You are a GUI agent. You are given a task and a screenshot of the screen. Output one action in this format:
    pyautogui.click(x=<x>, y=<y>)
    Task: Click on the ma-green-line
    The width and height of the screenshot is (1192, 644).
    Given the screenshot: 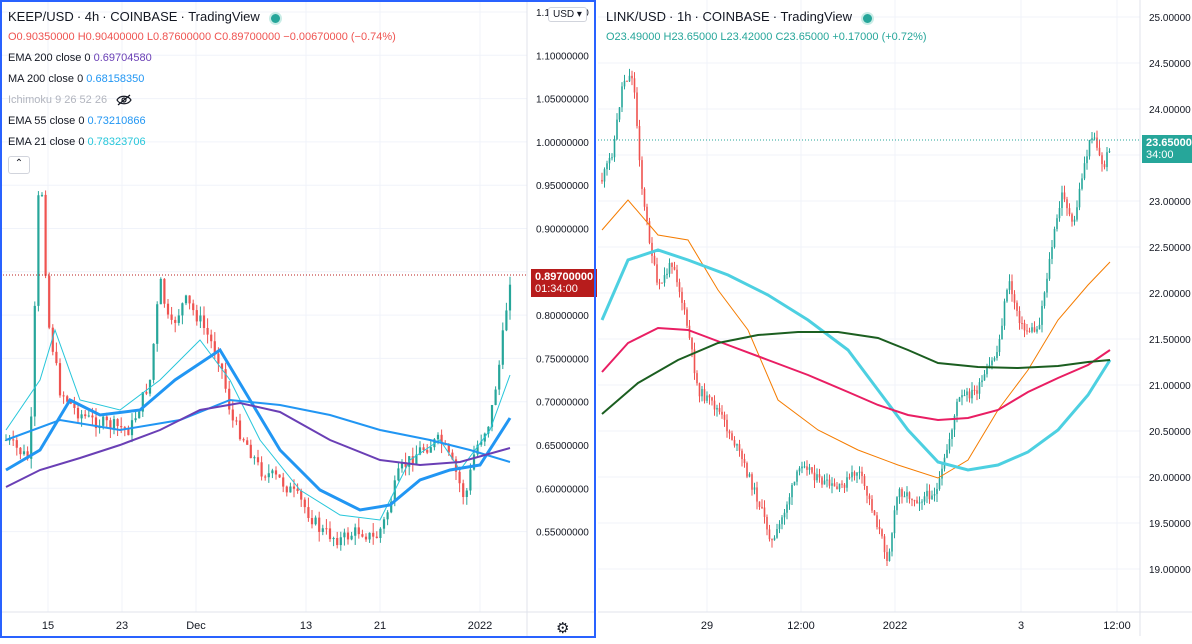 What is the action you would take?
    pyautogui.click(x=856, y=373)
    